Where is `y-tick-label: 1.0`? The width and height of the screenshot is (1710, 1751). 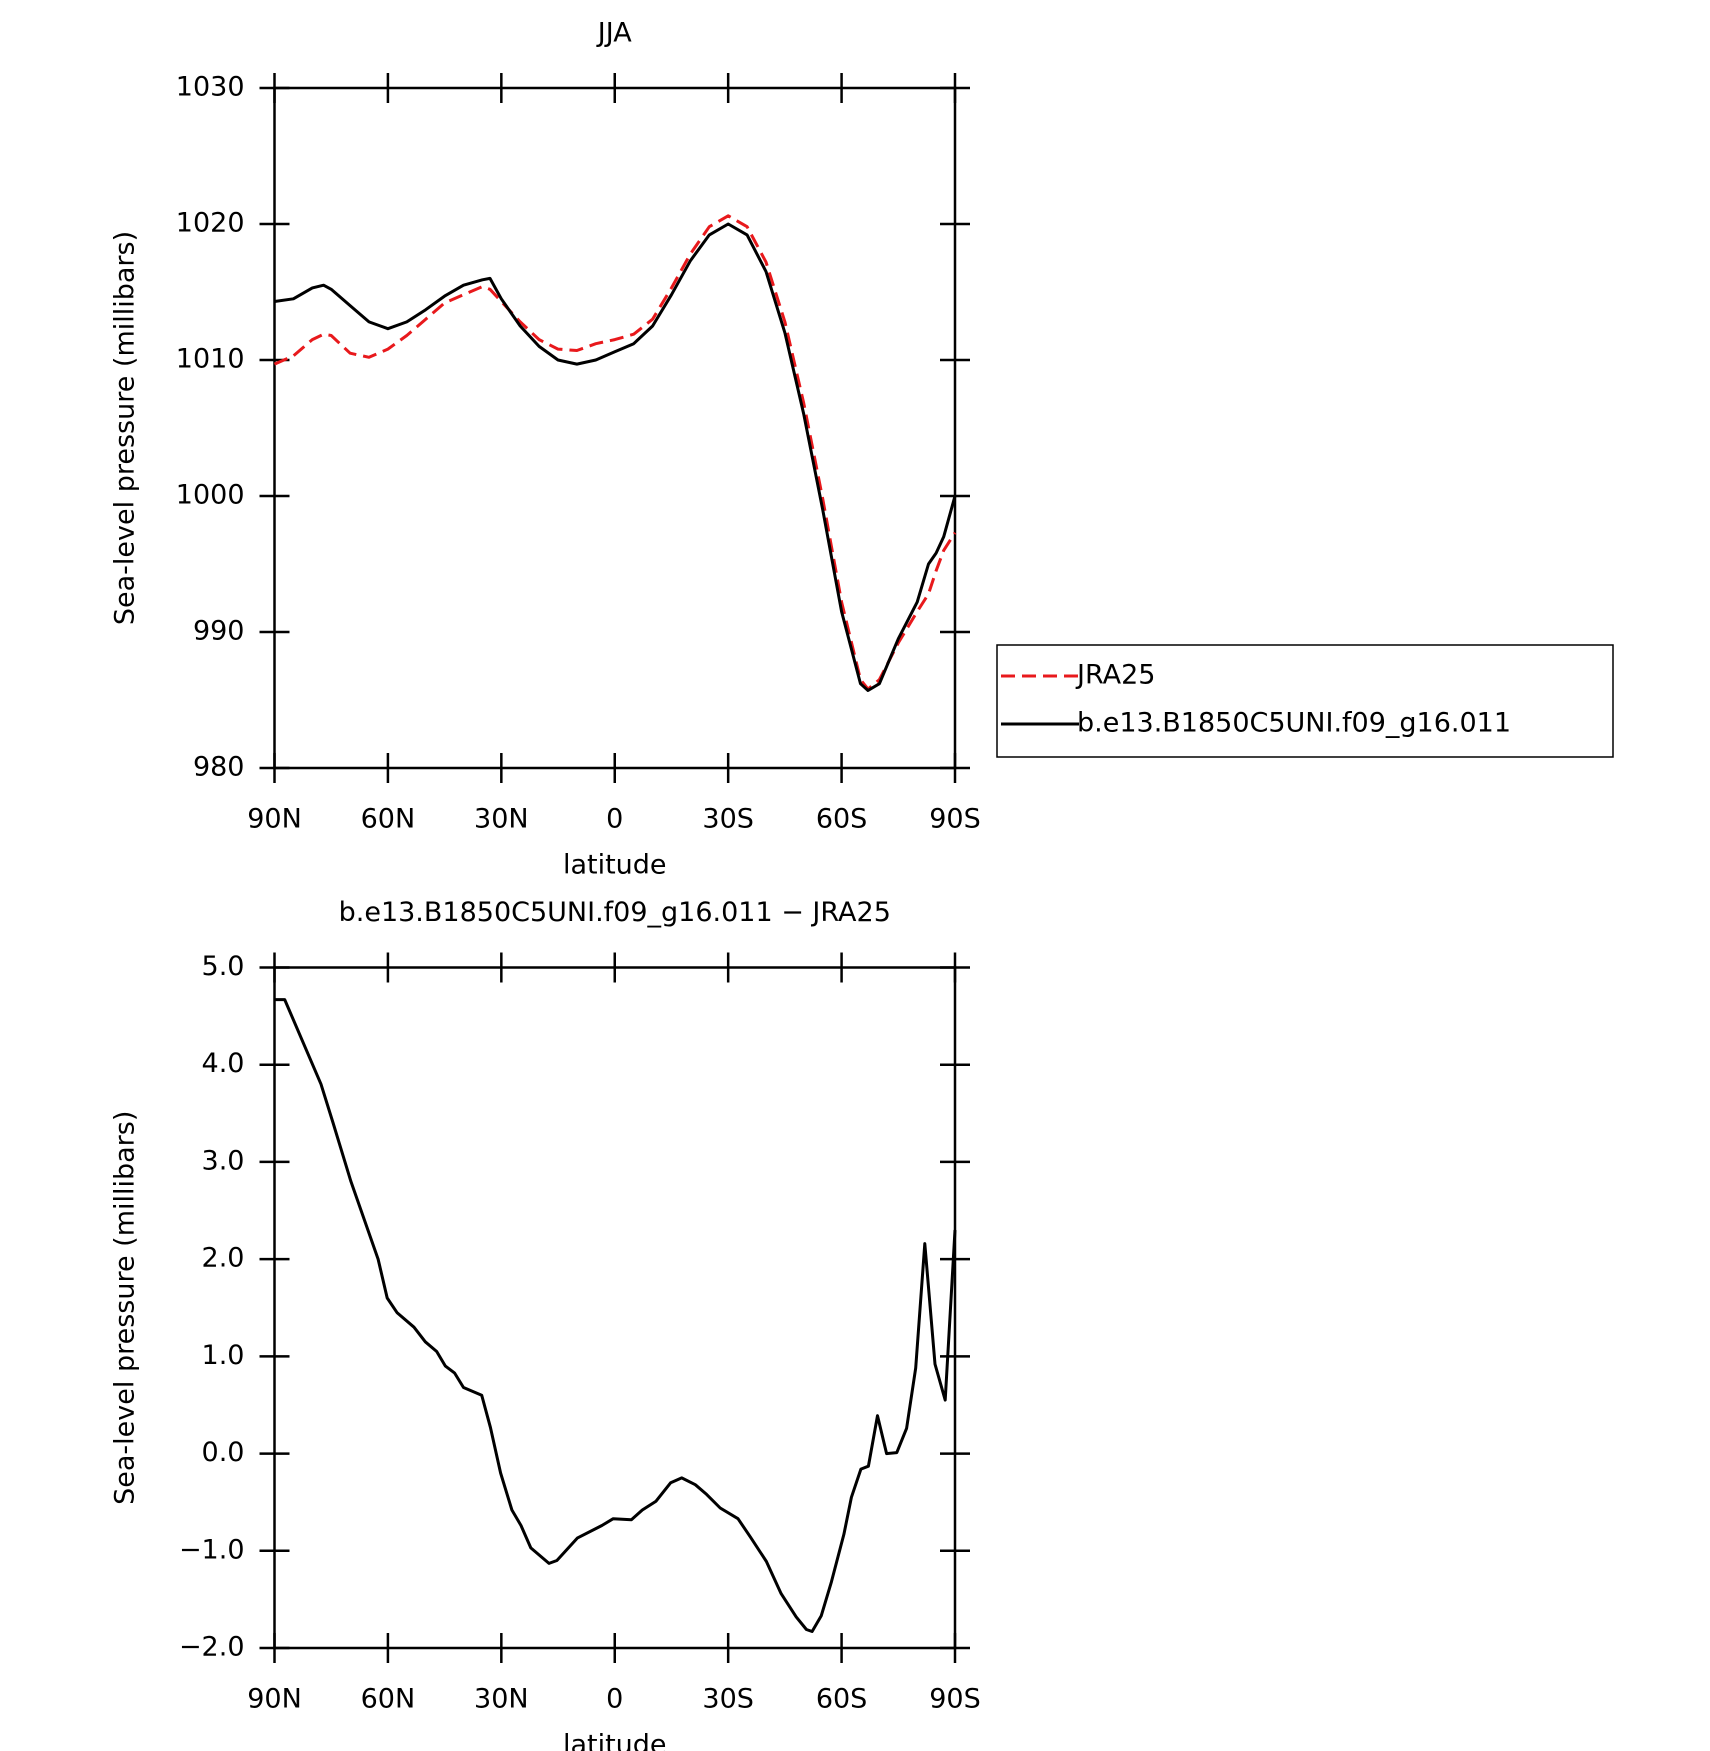
y-tick-label: 1.0 is located at coordinates (223, 1355).